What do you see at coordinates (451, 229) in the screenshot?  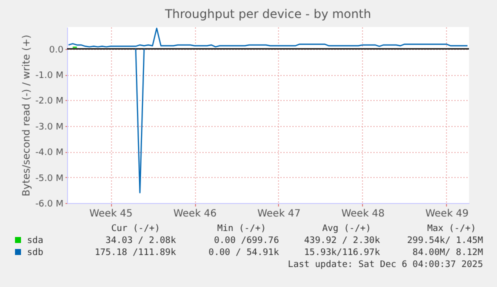 I see `text: Max (-/+)` at bounding box center [451, 229].